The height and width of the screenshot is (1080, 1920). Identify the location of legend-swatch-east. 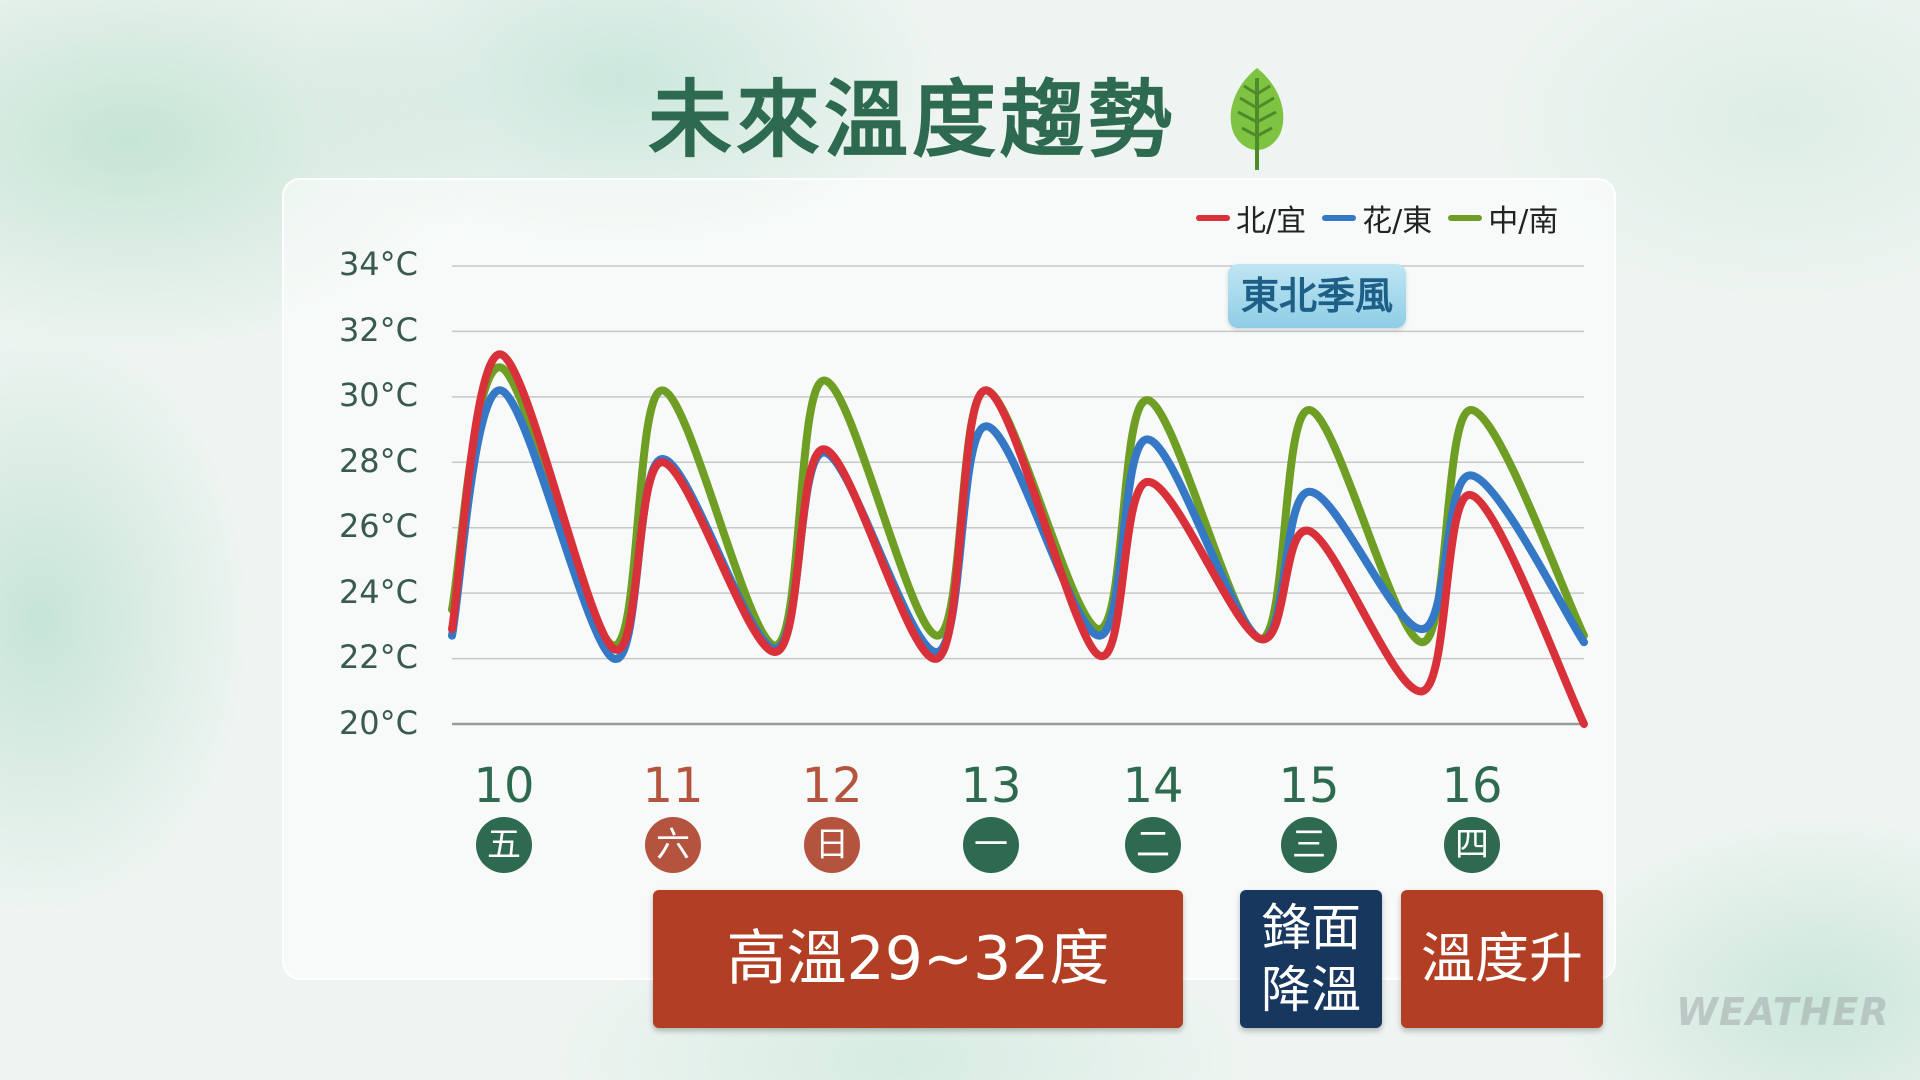
(1339, 218).